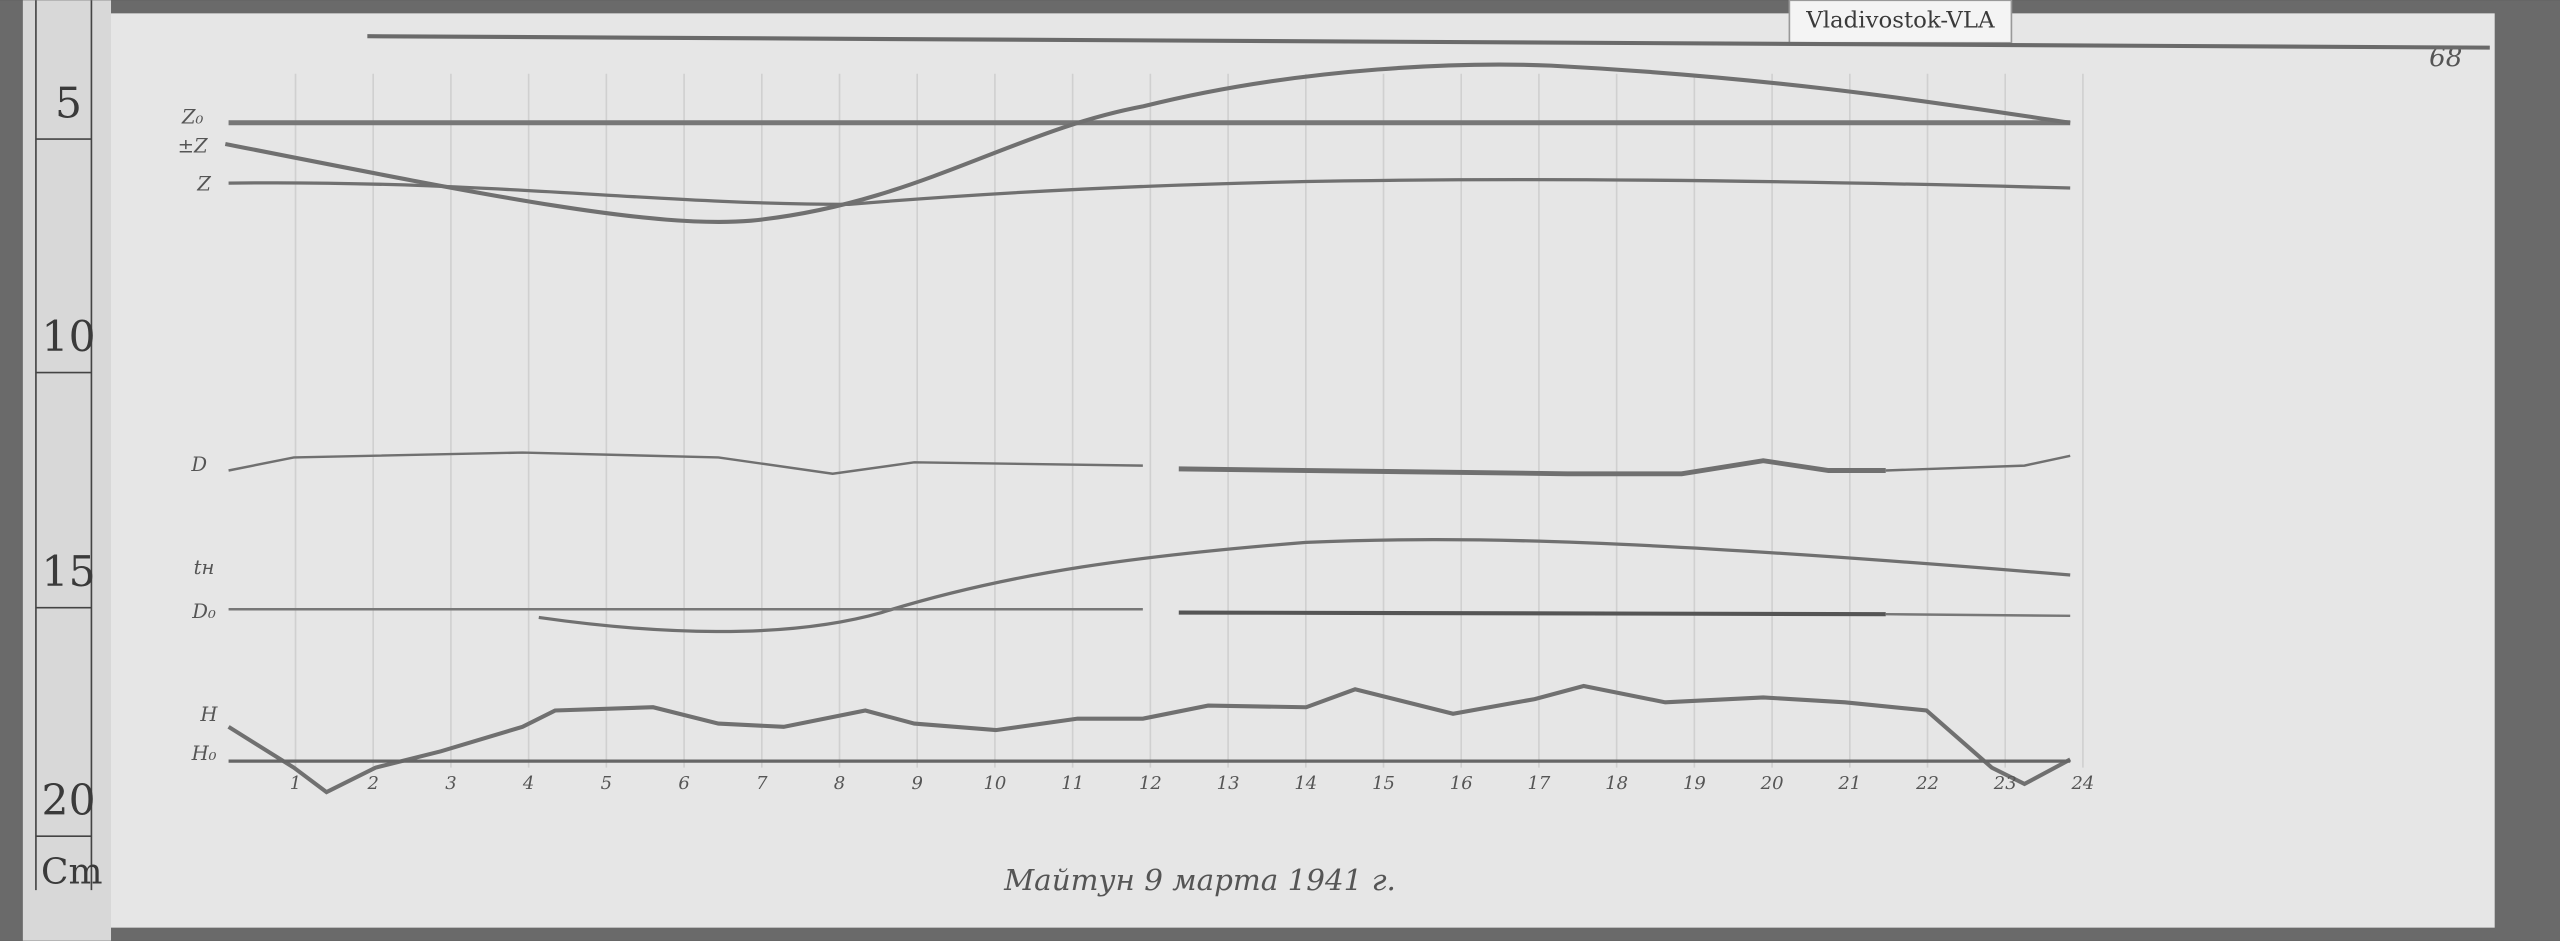  Describe the element at coordinates (203, 611) in the screenshot. I see `trace-label: D₀` at that location.